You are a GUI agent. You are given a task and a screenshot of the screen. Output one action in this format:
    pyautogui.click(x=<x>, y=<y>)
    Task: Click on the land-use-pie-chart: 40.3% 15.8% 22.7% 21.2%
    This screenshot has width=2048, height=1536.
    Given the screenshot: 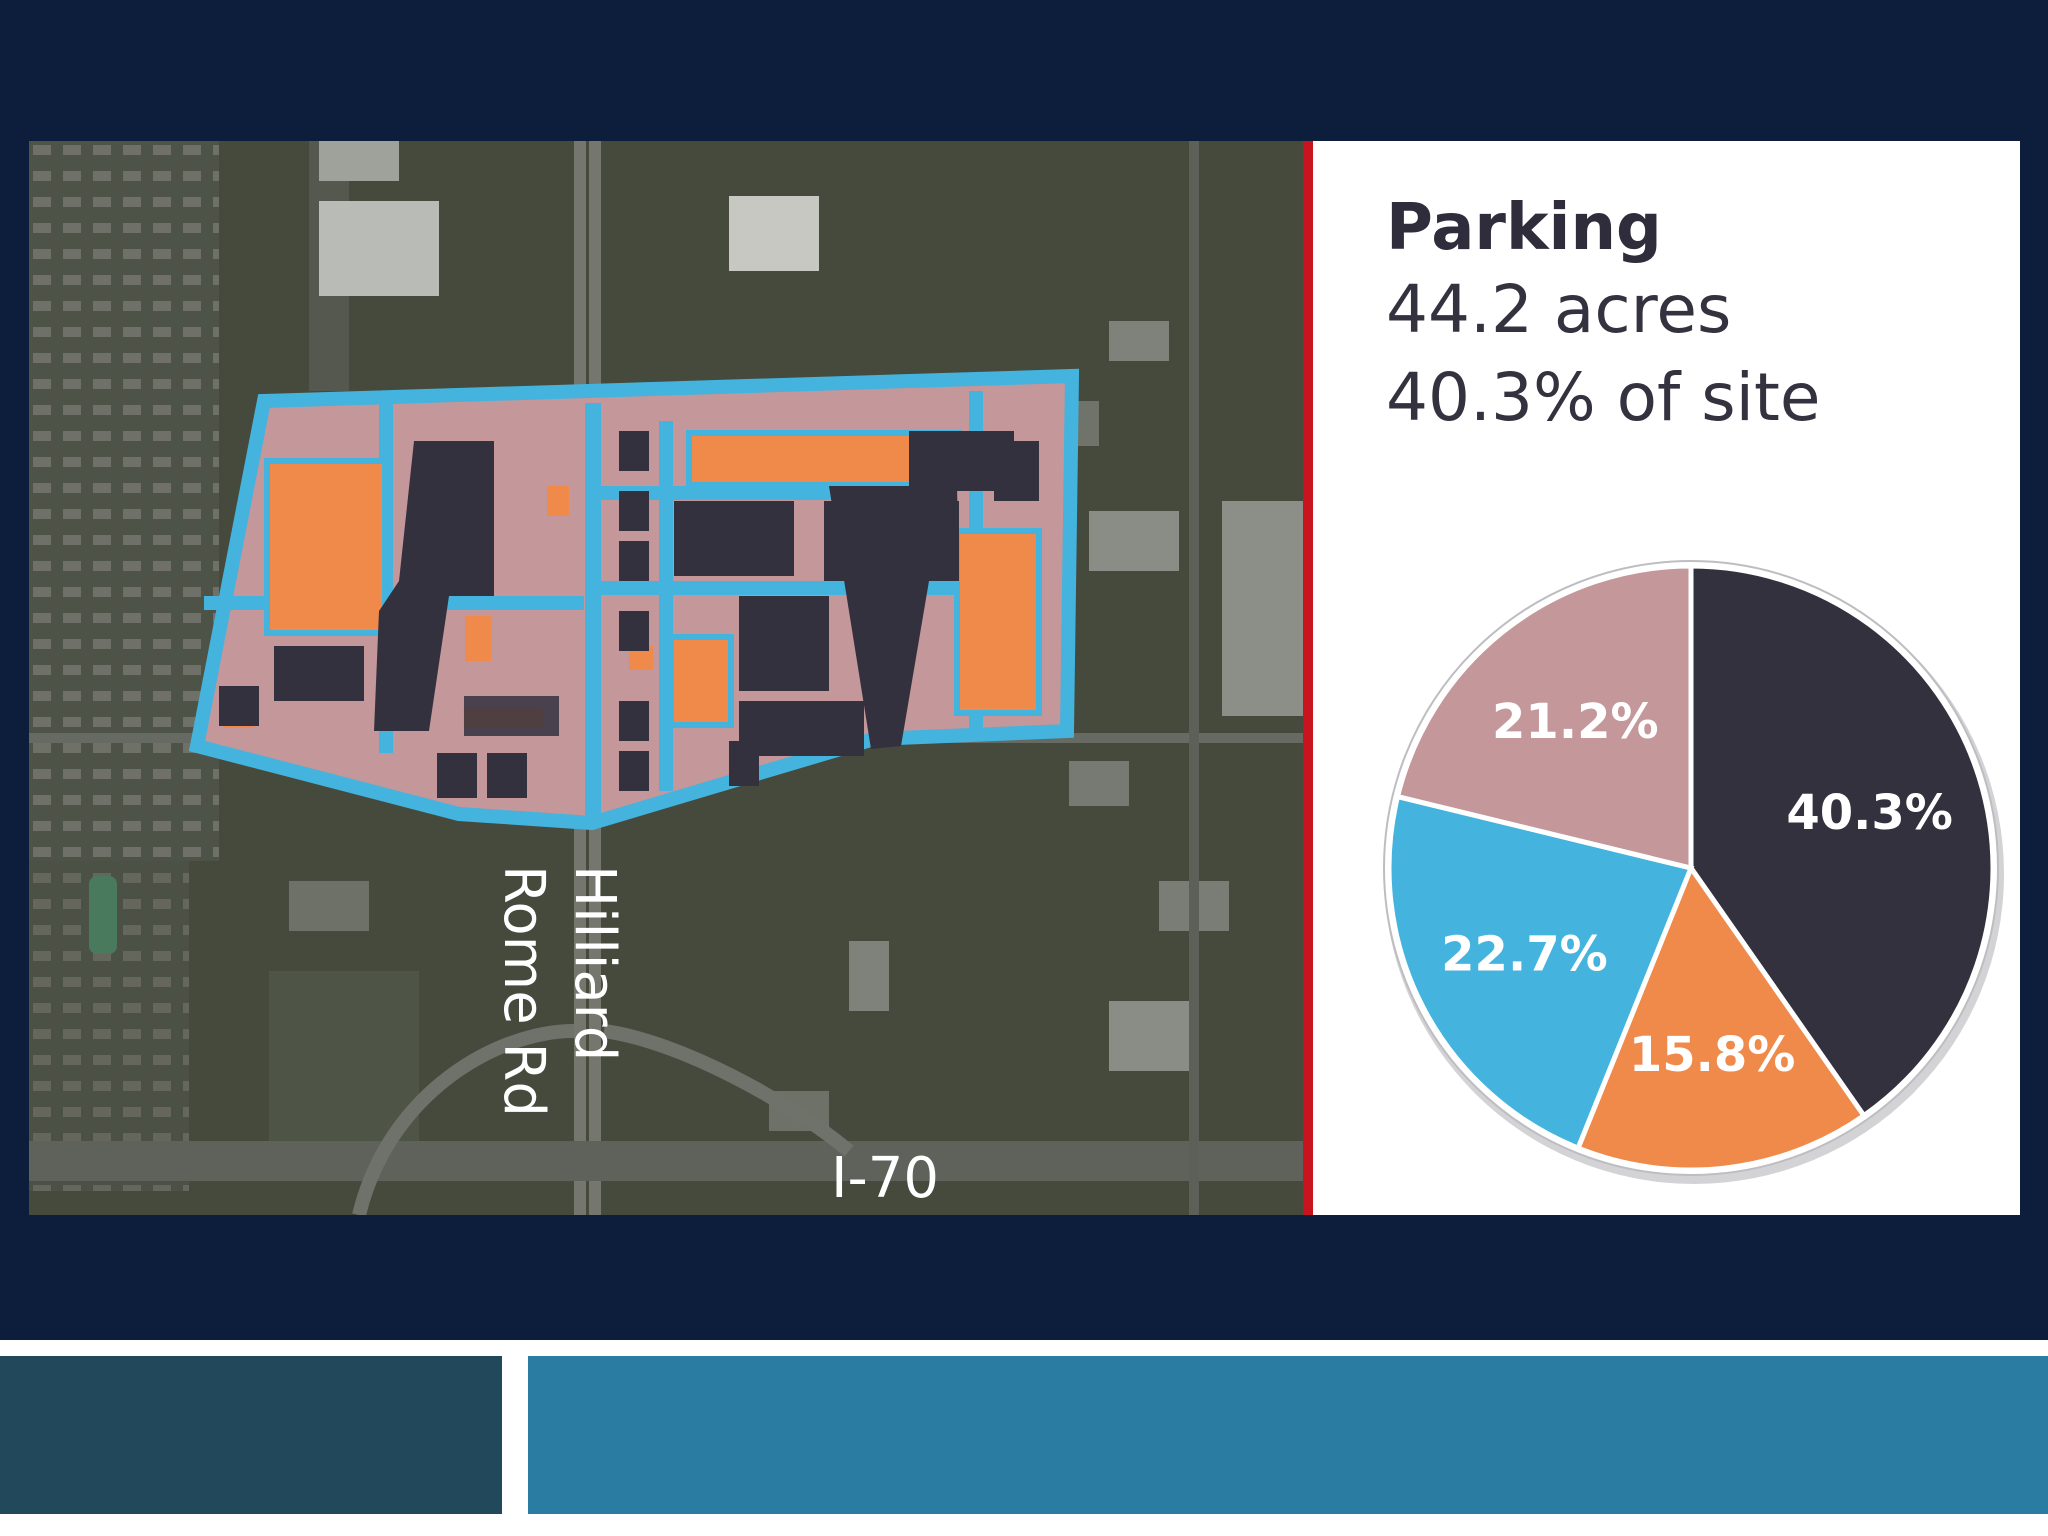 What is the action you would take?
    pyautogui.click(x=1693, y=872)
    